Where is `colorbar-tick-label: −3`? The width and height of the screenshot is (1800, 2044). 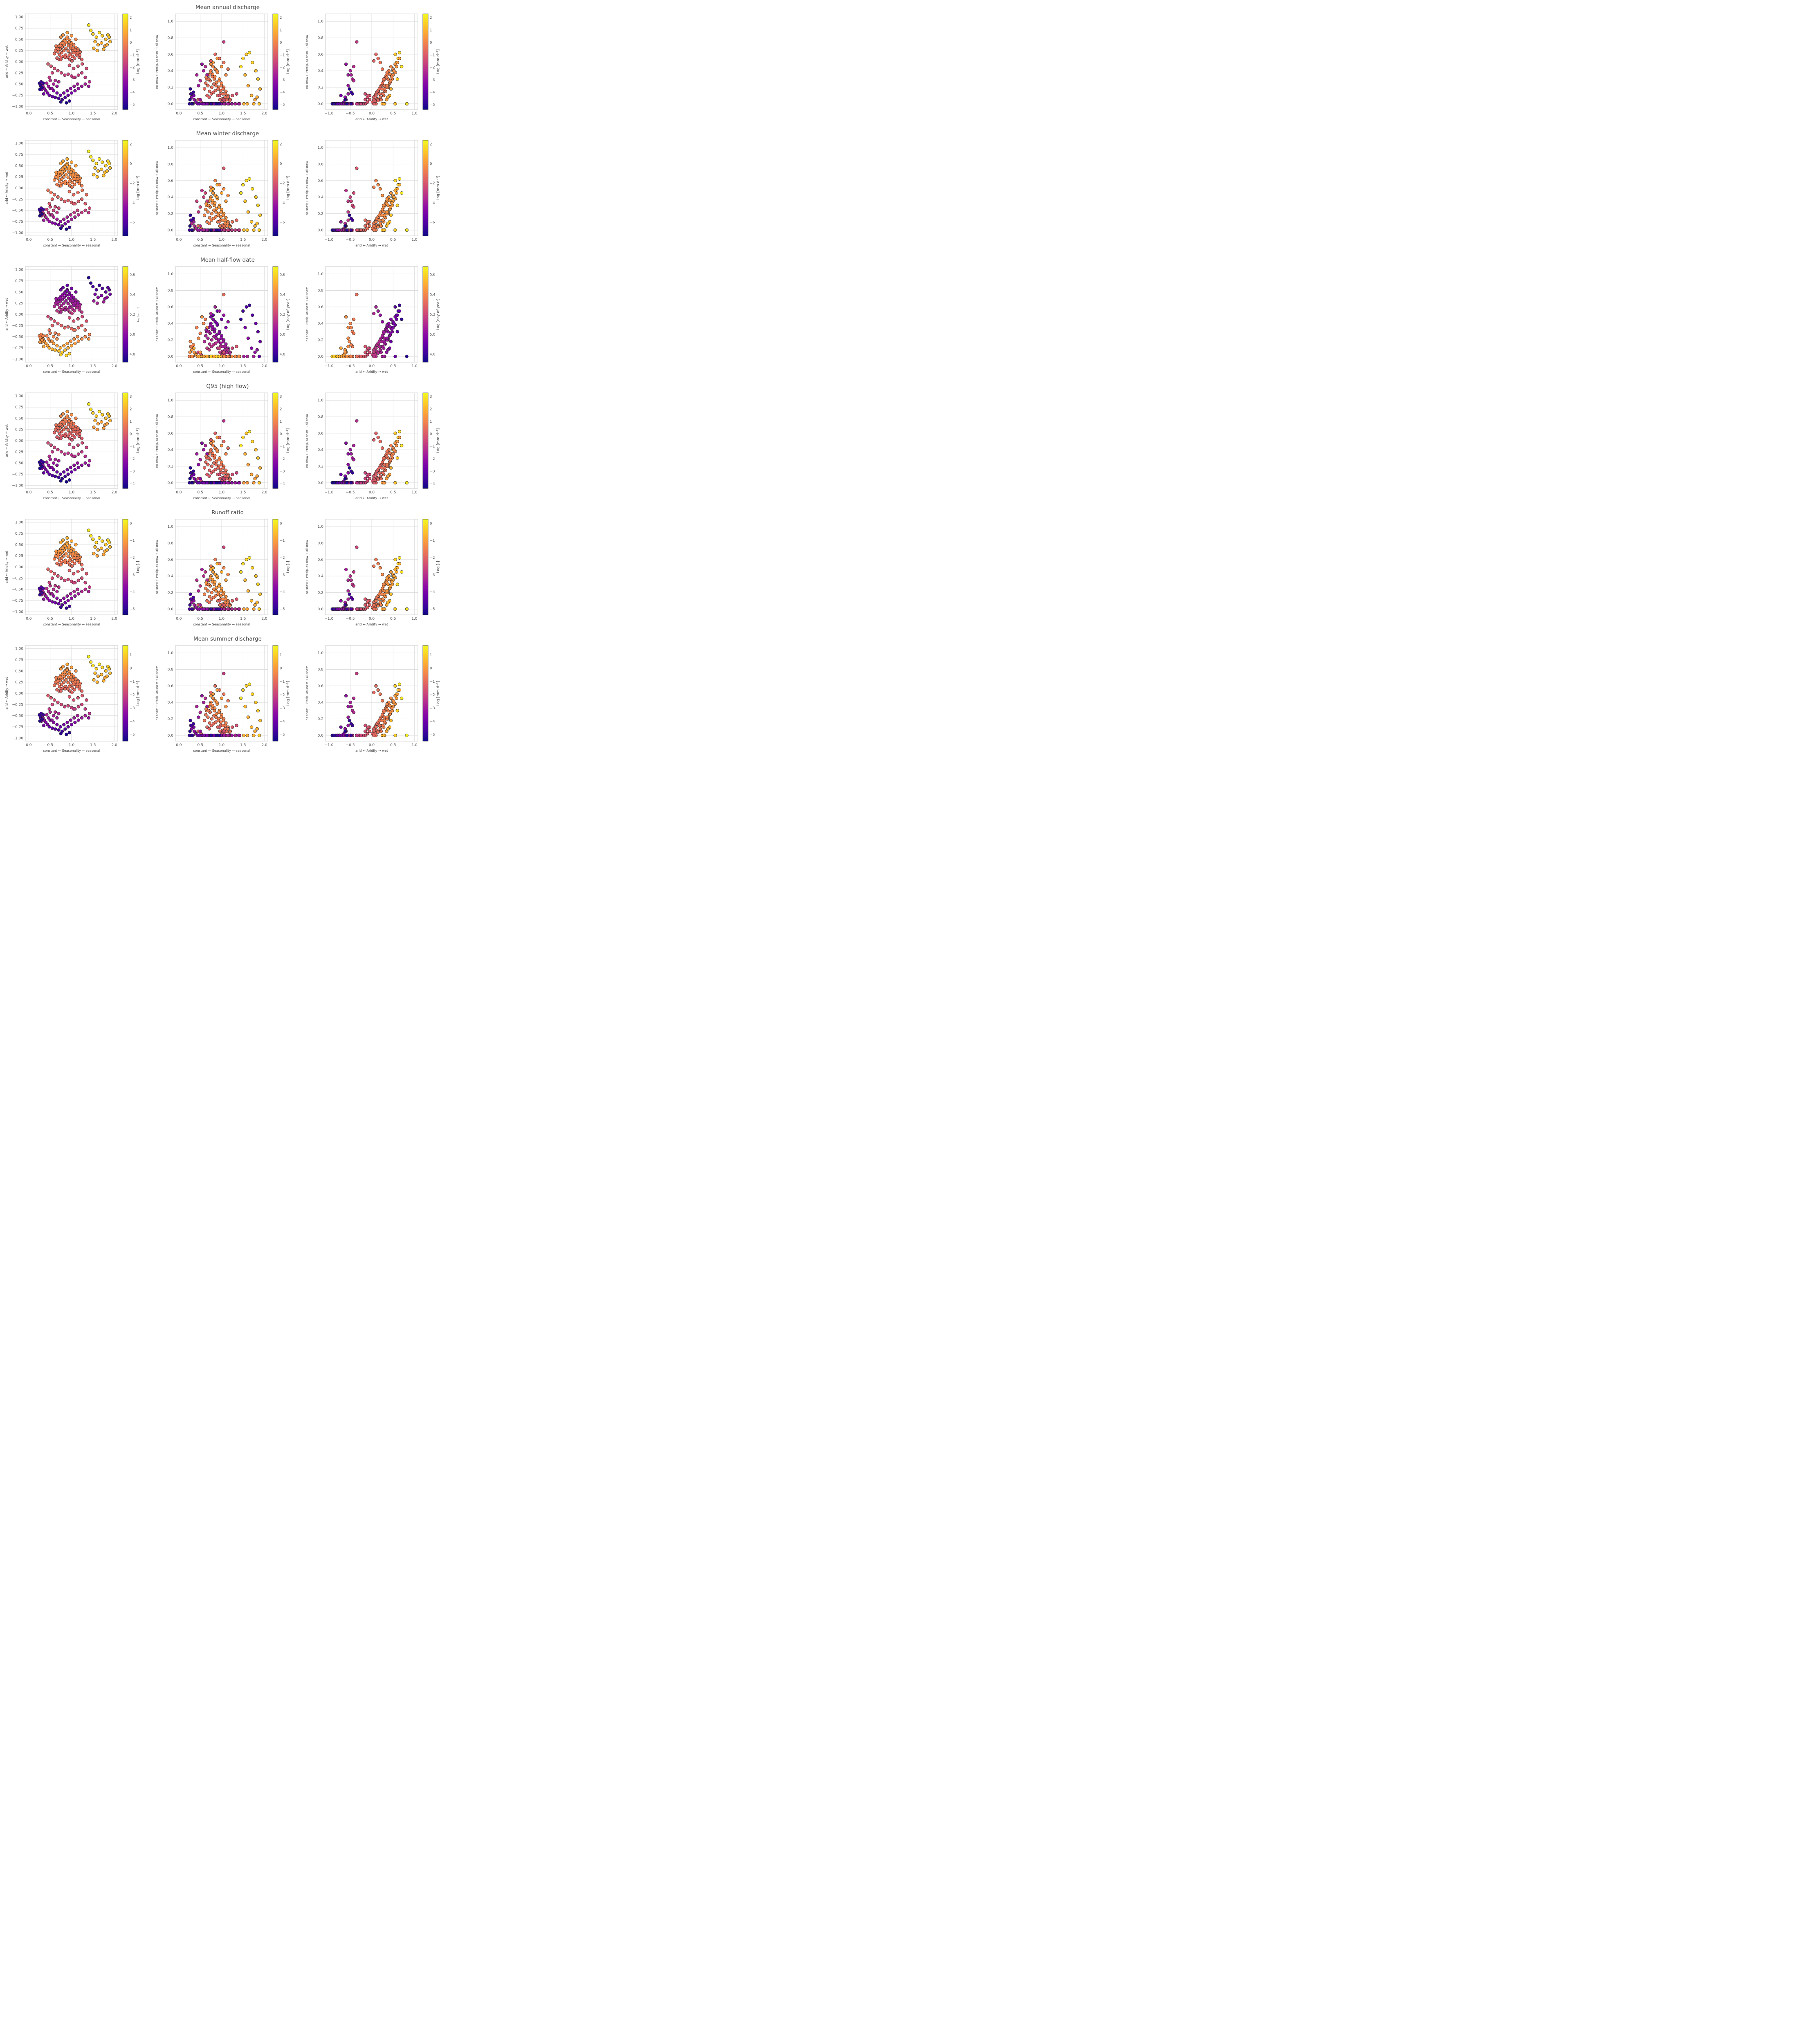
colorbar-tick-label: −3 is located at coordinates (132, 575).